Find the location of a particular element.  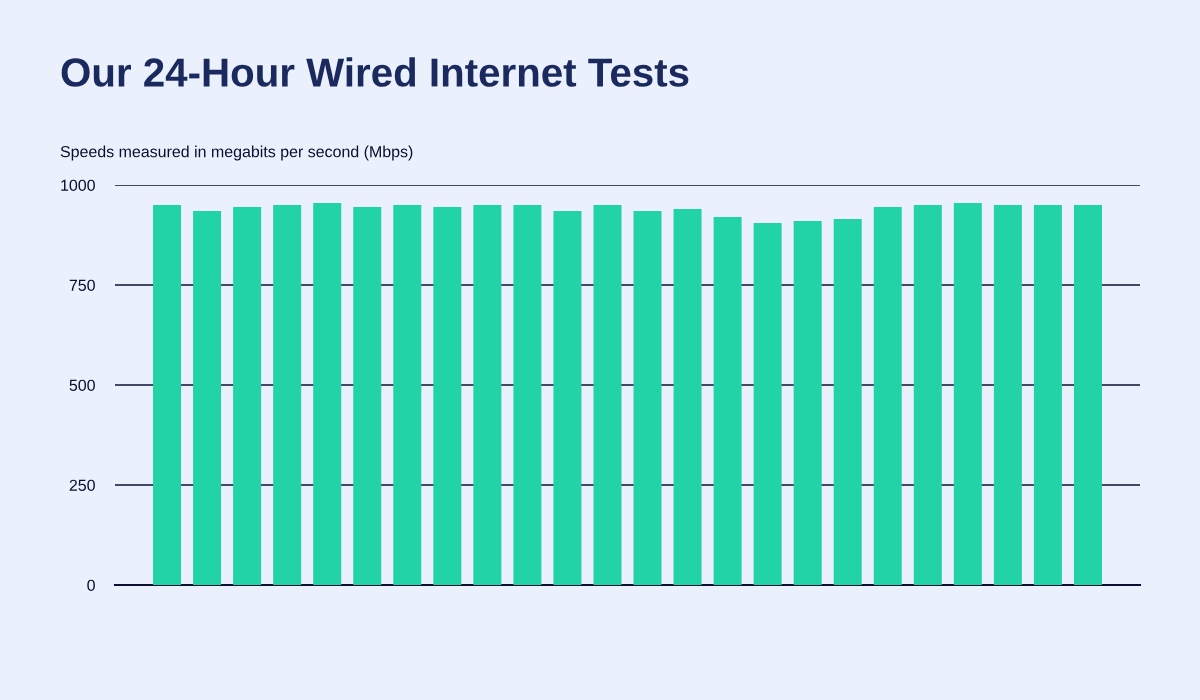

y-tick-label: 250 is located at coordinates (82, 485).